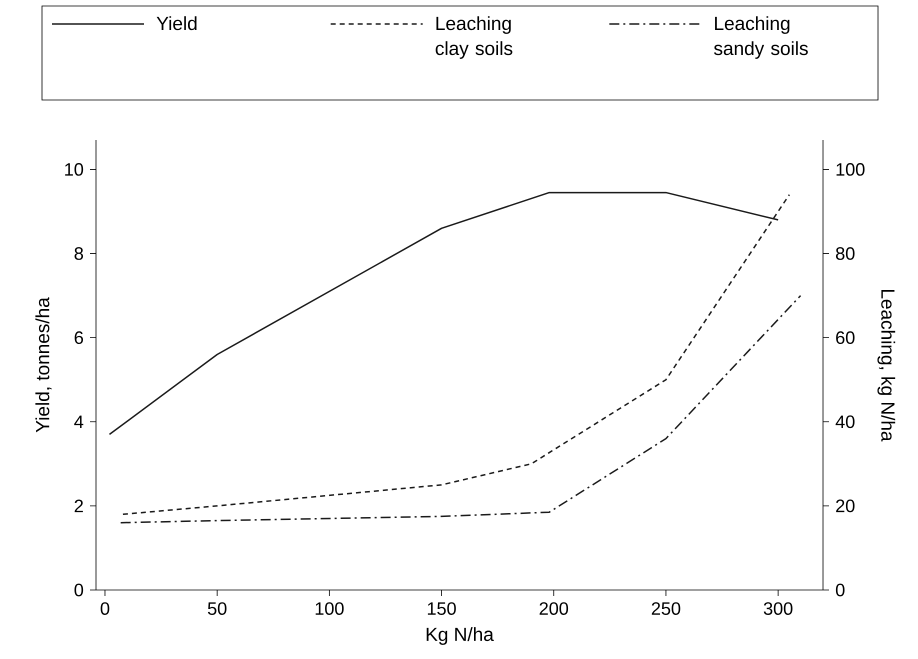  Describe the element at coordinates (554, 608) in the screenshot. I see `x-tick-label: 200` at that location.